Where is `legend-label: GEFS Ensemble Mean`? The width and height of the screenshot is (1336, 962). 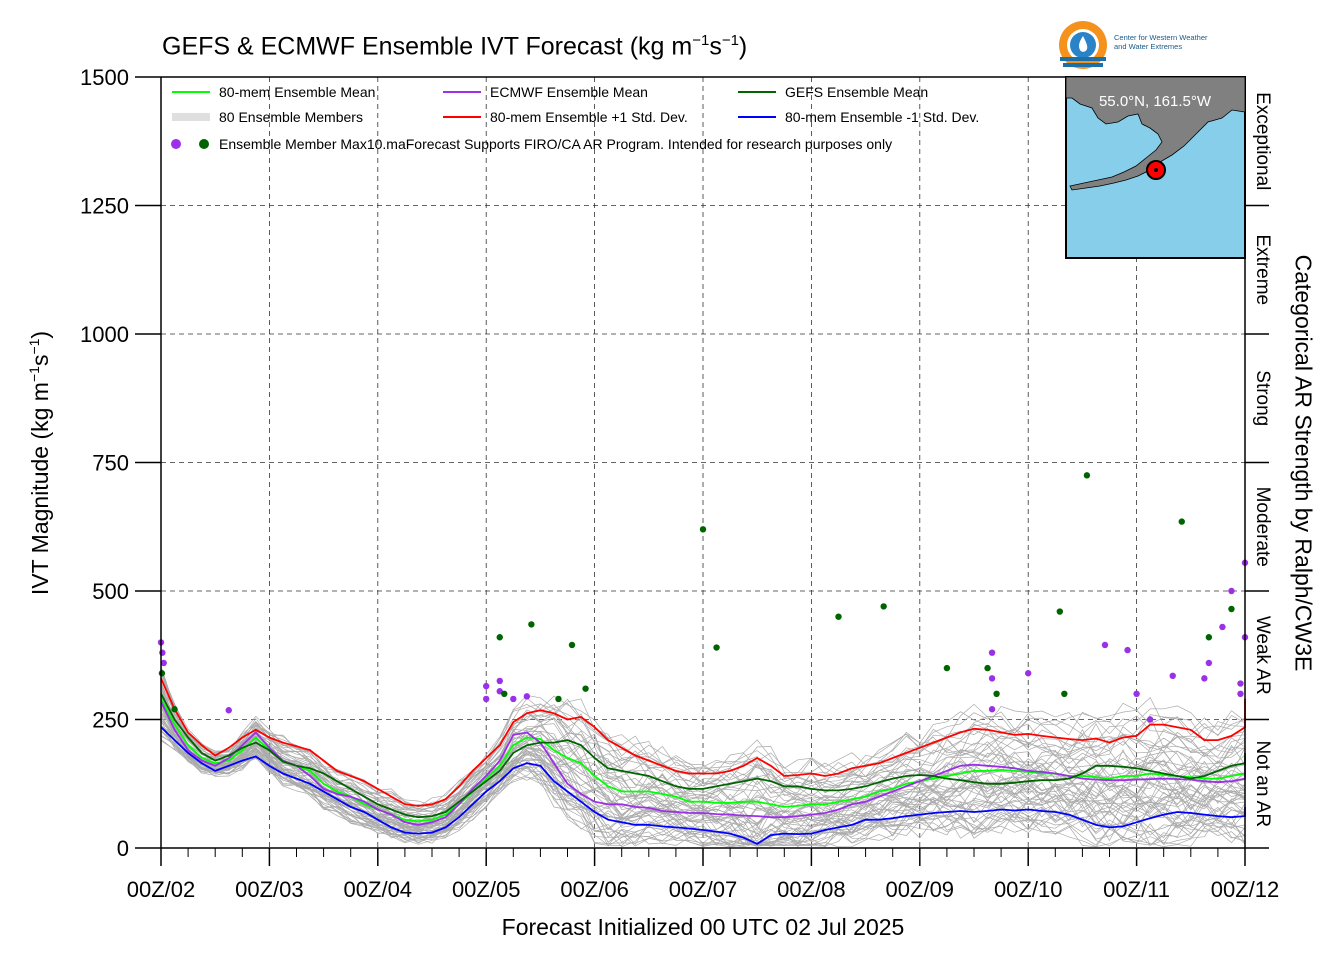
legend-label: GEFS Ensemble Mean is located at coordinates (856, 92).